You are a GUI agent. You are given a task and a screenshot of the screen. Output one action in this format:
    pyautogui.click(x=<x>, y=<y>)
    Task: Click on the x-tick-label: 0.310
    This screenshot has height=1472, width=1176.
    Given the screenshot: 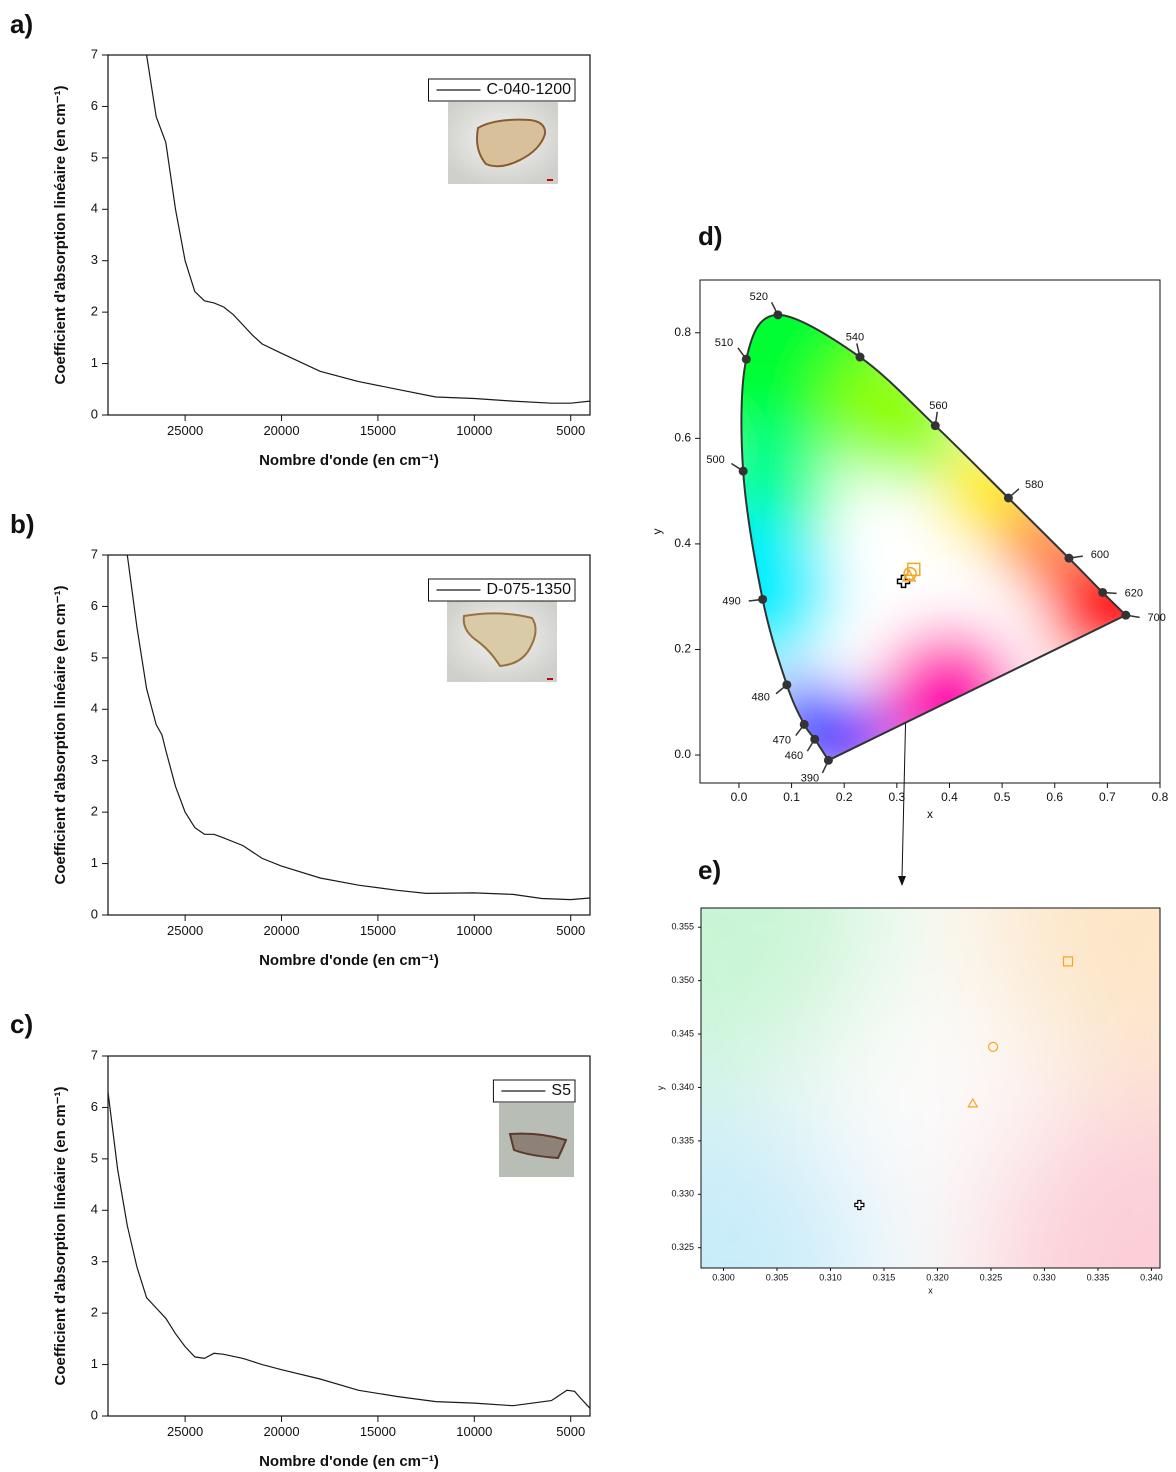 What is the action you would take?
    pyautogui.click(x=830, y=1278)
    